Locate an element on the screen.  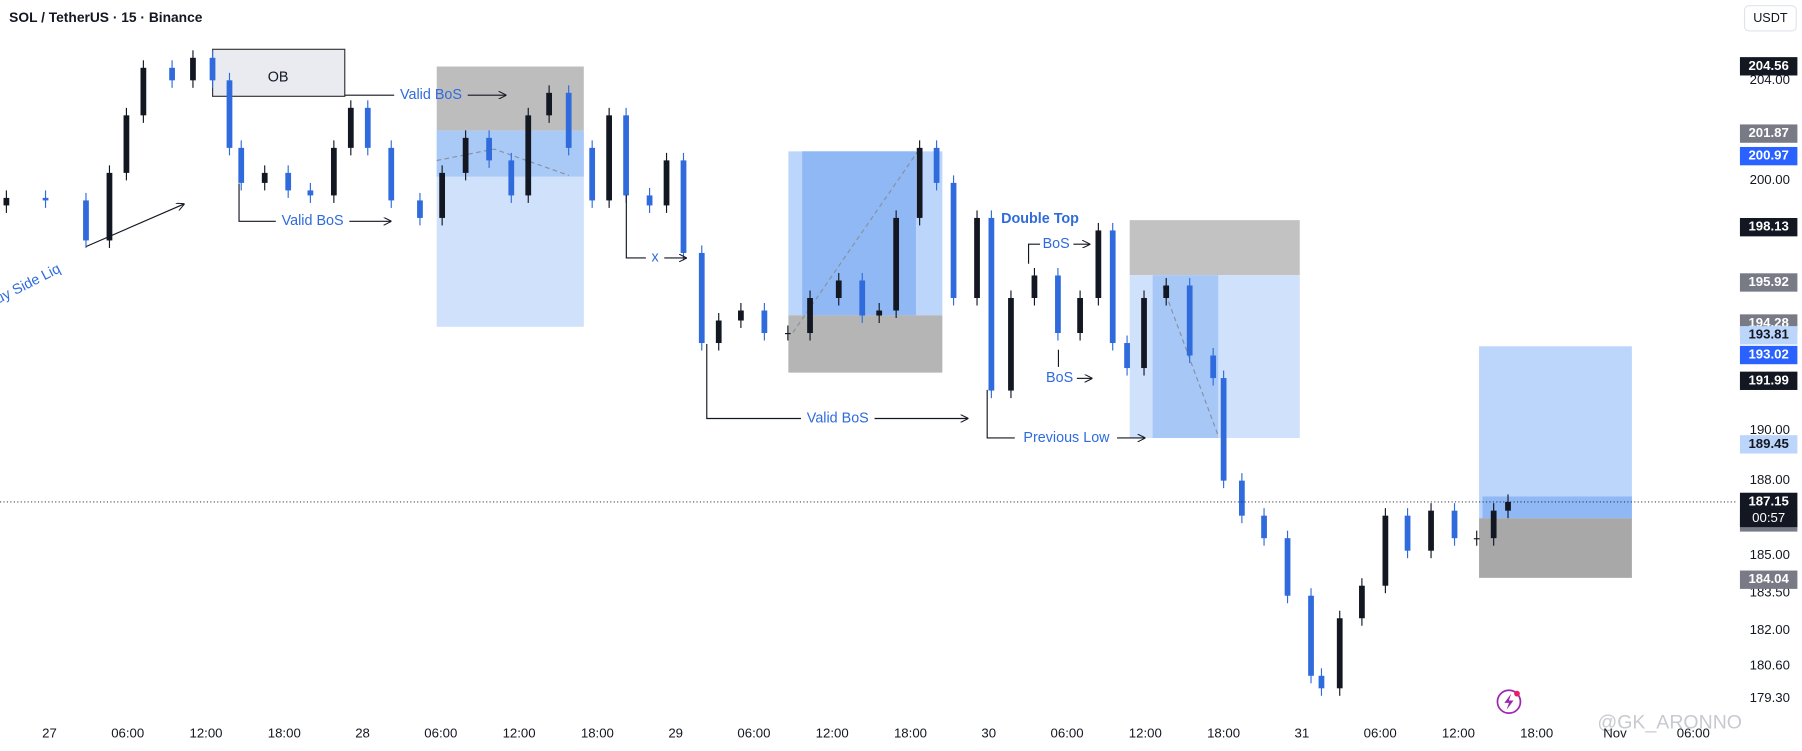
price-tag-label: 198.13 is located at coordinates (1768, 226).